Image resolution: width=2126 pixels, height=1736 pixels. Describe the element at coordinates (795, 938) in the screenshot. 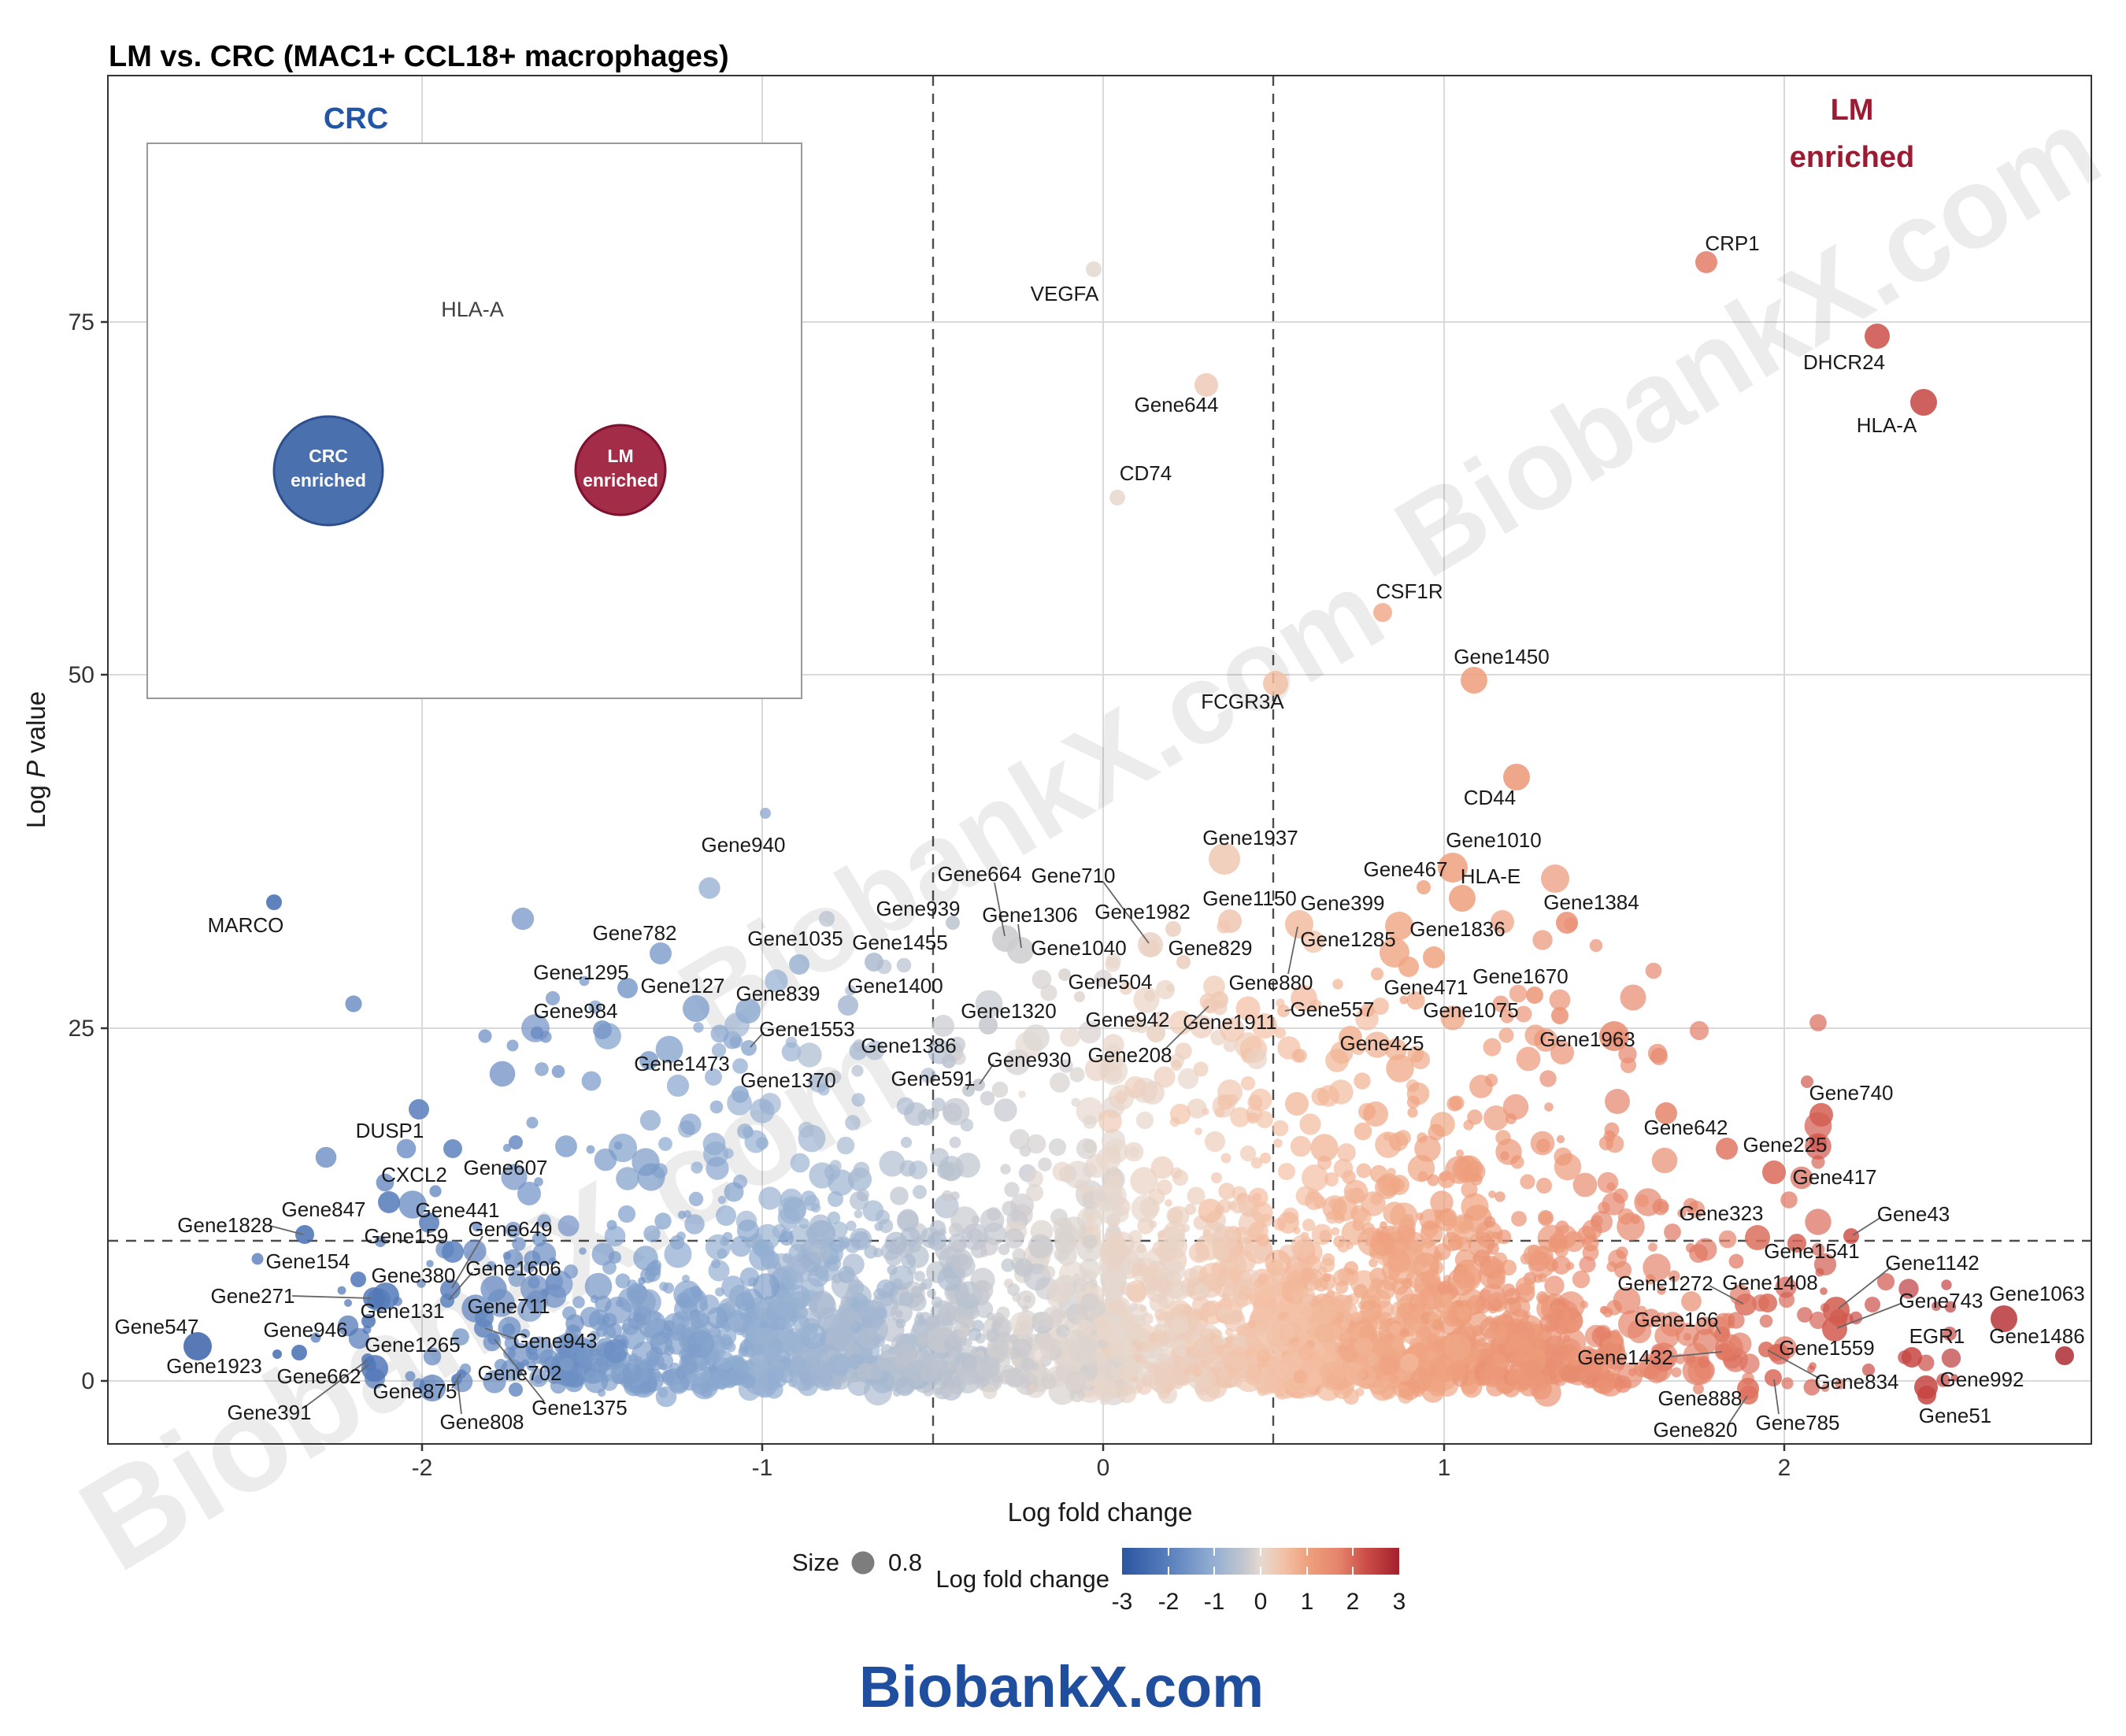

I see `svg-text: Gene1035` at that location.